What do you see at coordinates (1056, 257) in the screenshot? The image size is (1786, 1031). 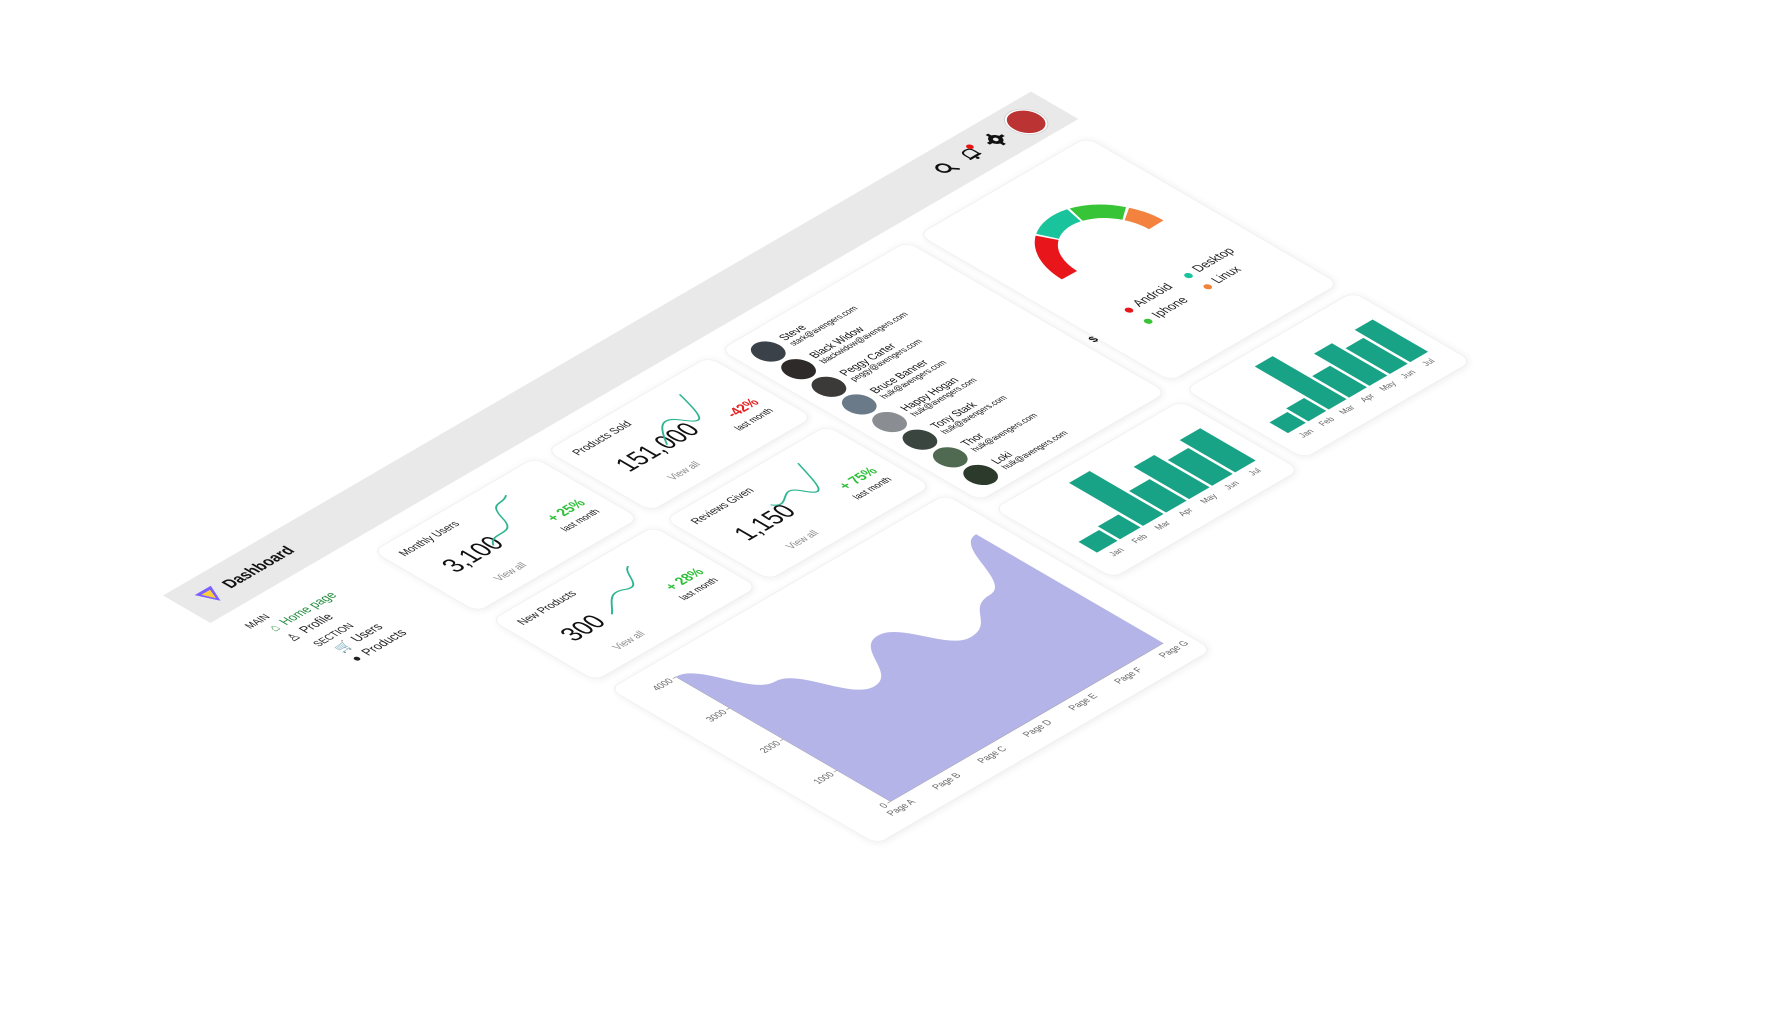 I see `gauge-segment-android` at bounding box center [1056, 257].